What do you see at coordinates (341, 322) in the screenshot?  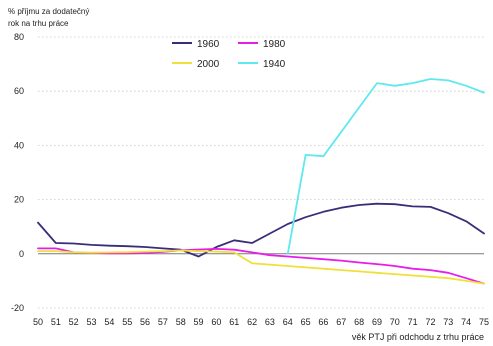 I see `x-tick-label: 67` at bounding box center [341, 322].